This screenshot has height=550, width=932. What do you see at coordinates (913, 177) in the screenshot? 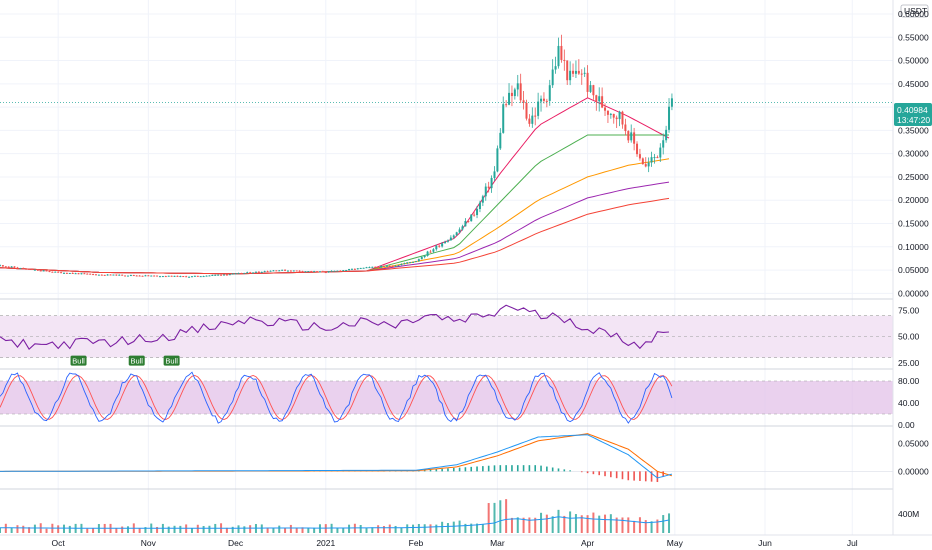
I see `y-tick-label: 0.25000` at bounding box center [913, 177].